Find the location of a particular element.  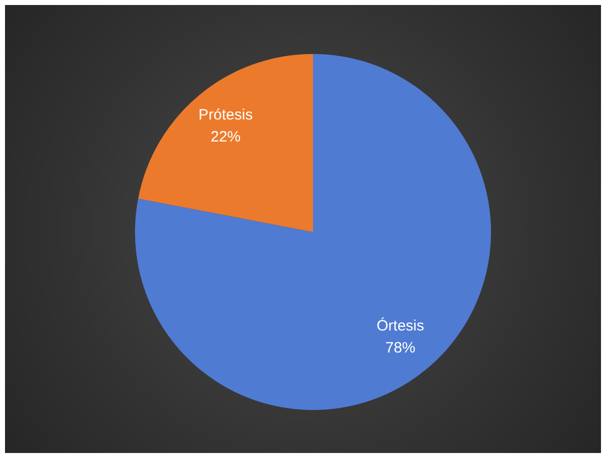

data-label: 22% is located at coordinates (225, 137).